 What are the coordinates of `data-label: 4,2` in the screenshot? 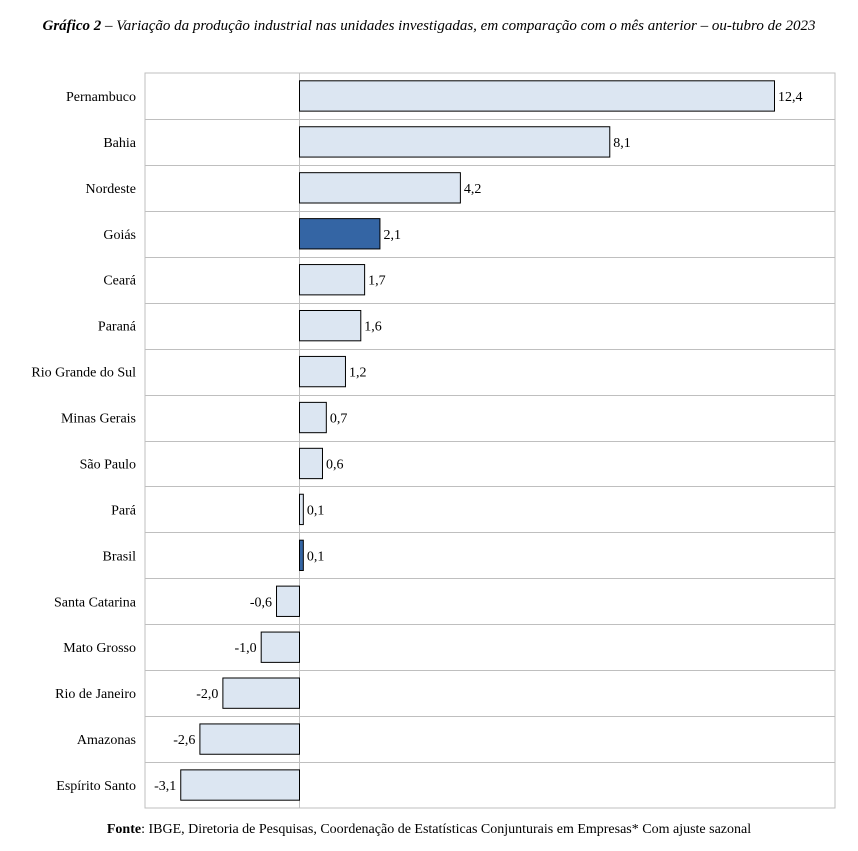 It's located at (473, 189).